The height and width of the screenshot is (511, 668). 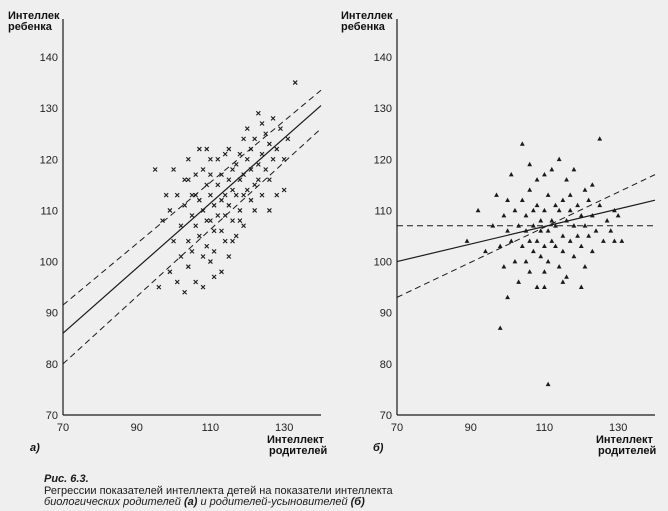 I want to click on y-tick-label: 120, so click(x=383, y=160).